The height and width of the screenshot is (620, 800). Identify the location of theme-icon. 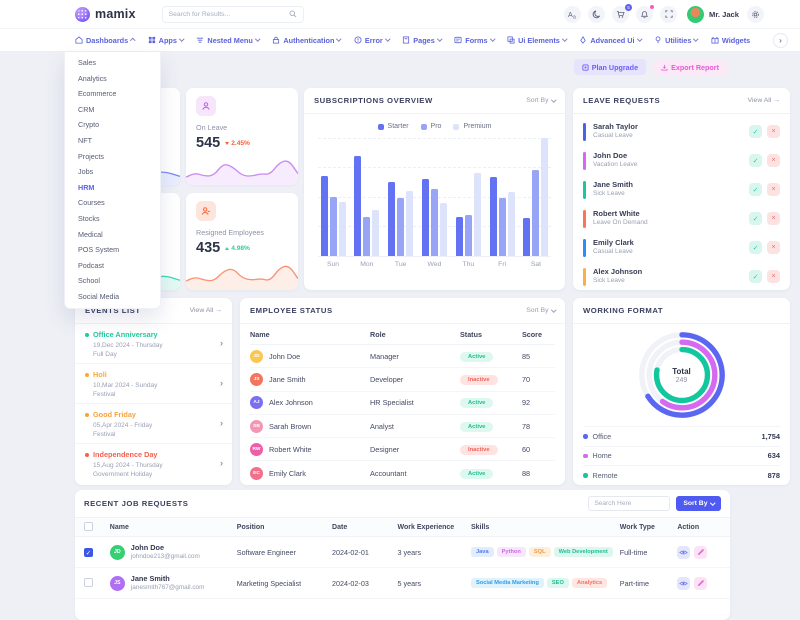
(597, 14).